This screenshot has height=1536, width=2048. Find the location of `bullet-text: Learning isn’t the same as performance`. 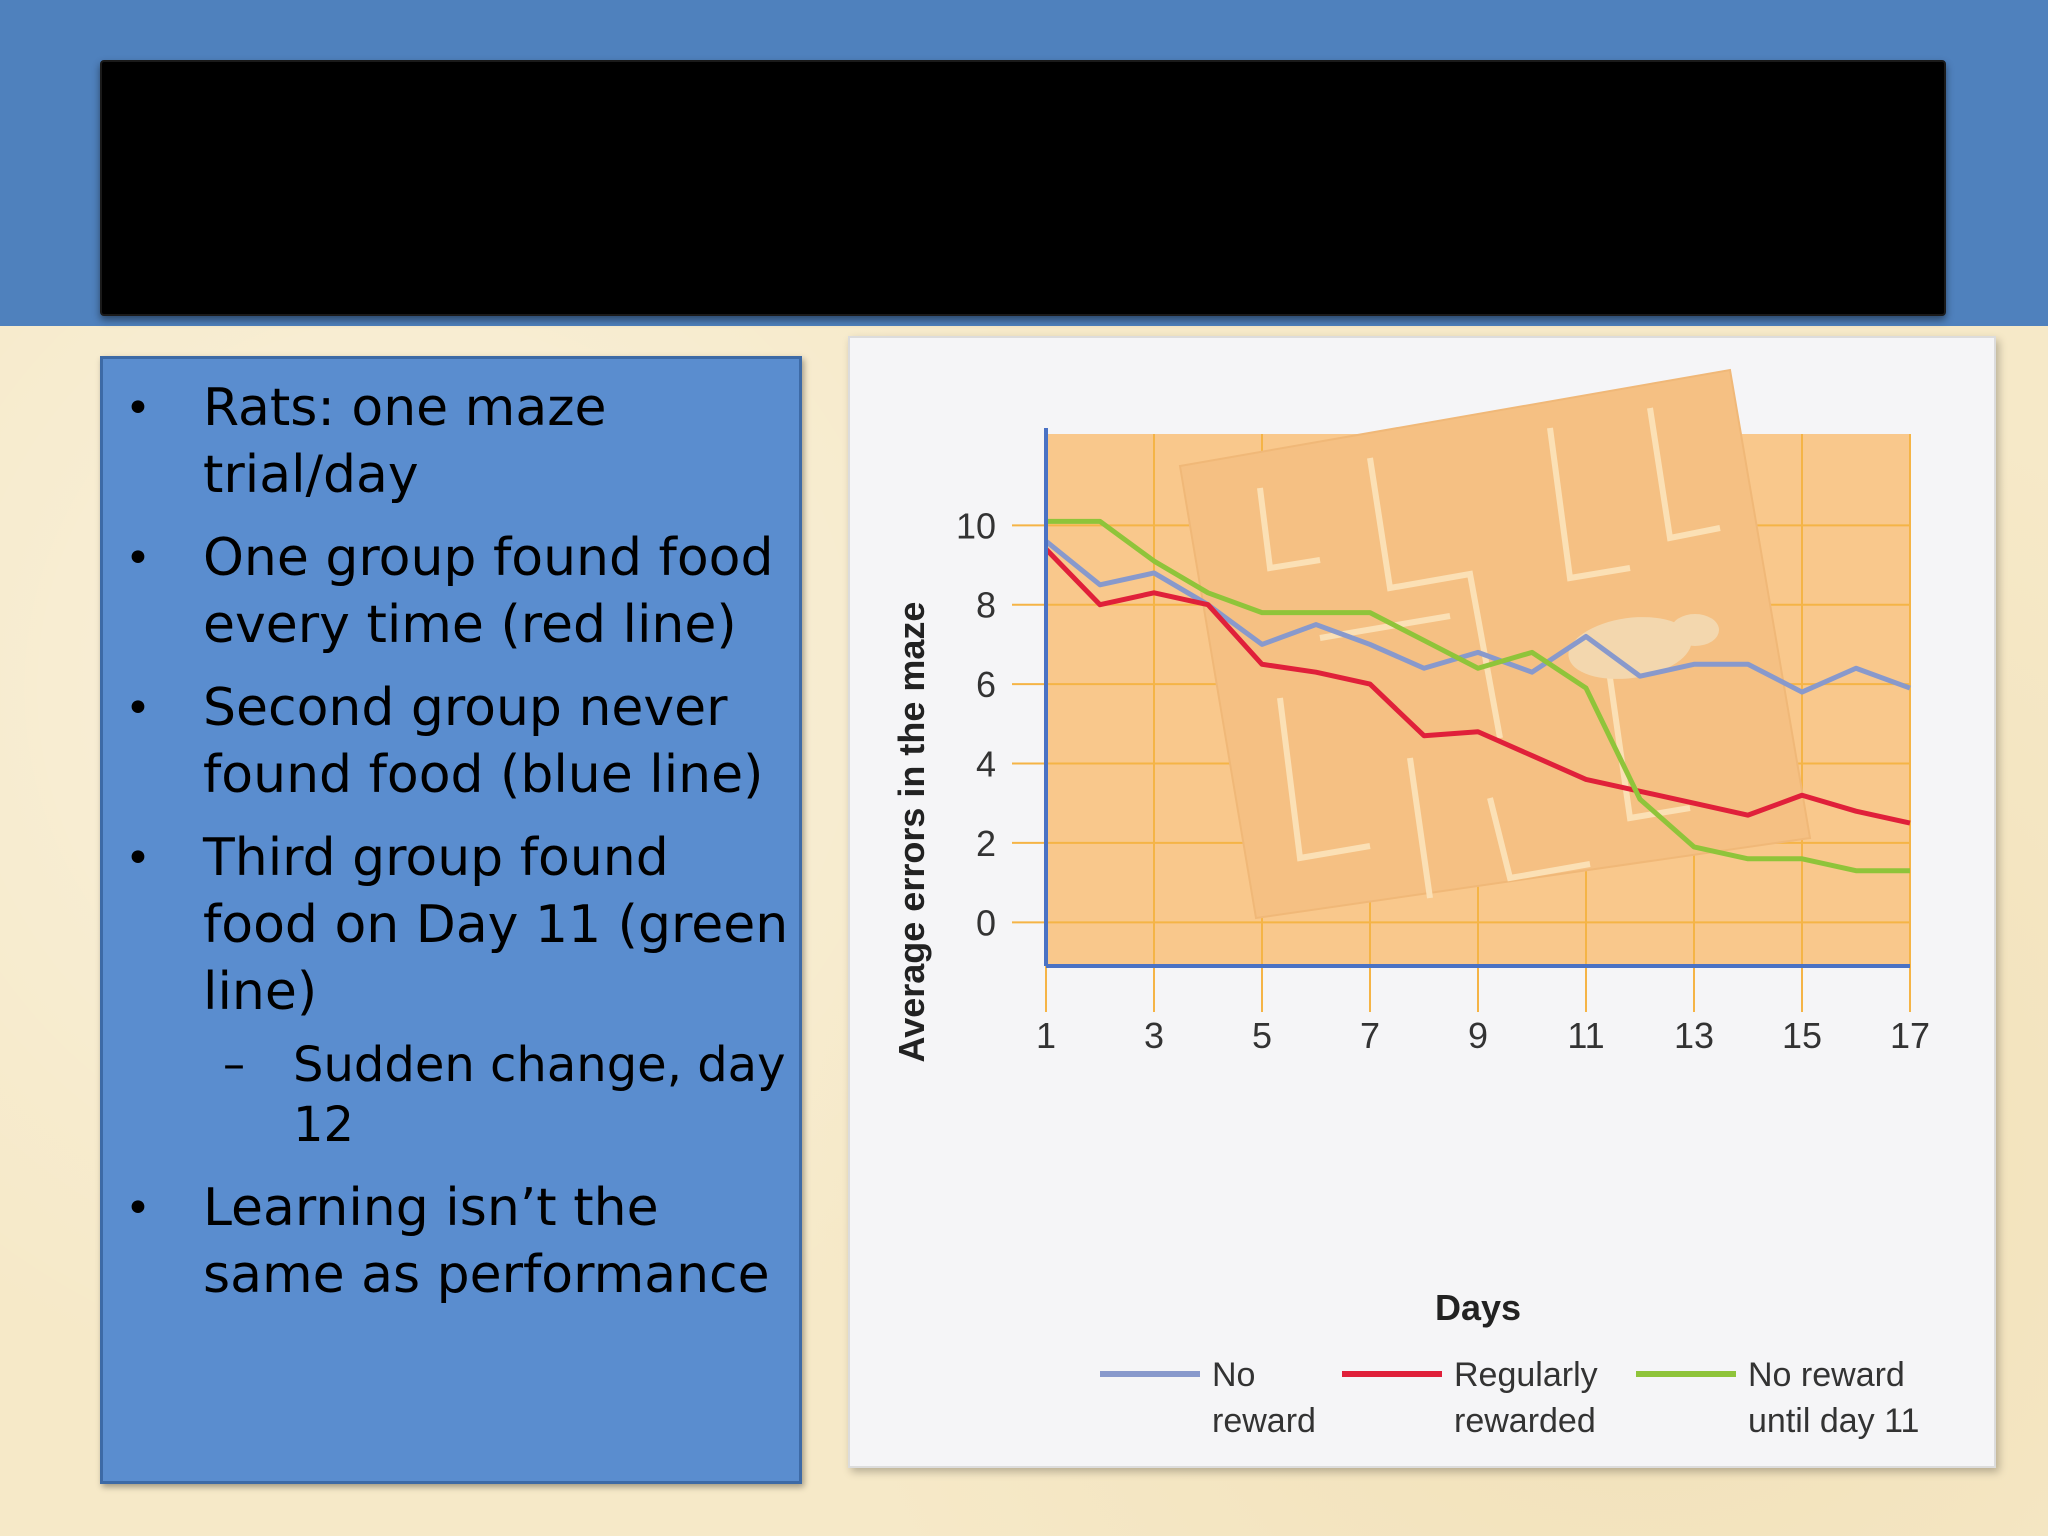

bullet-text: Learning isn’t the same as performance is located at coordinates (486, 1241).